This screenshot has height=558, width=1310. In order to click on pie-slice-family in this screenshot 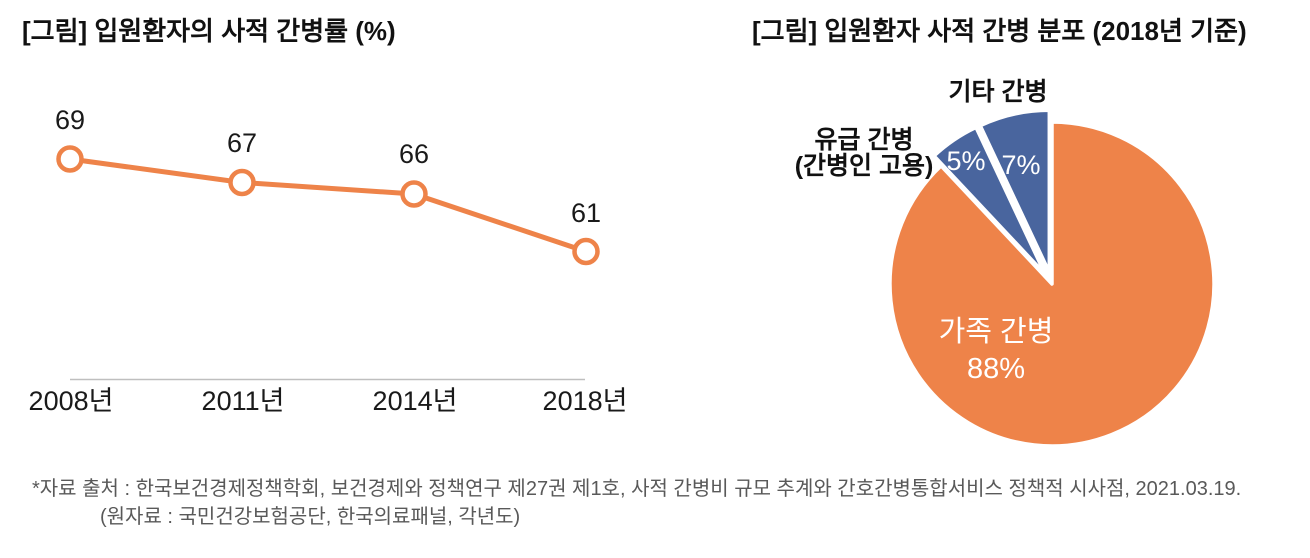, I will do `click(1052, 284)`.